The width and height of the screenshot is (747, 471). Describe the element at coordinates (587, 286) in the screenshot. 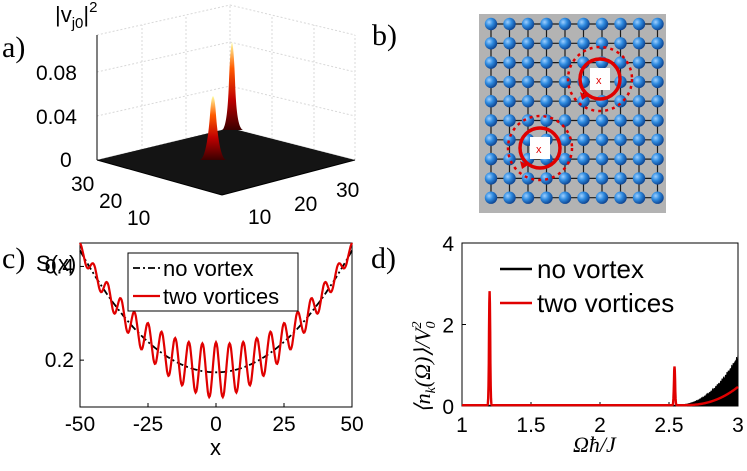

I see `legend-d: no vortex two vortices` at that location.